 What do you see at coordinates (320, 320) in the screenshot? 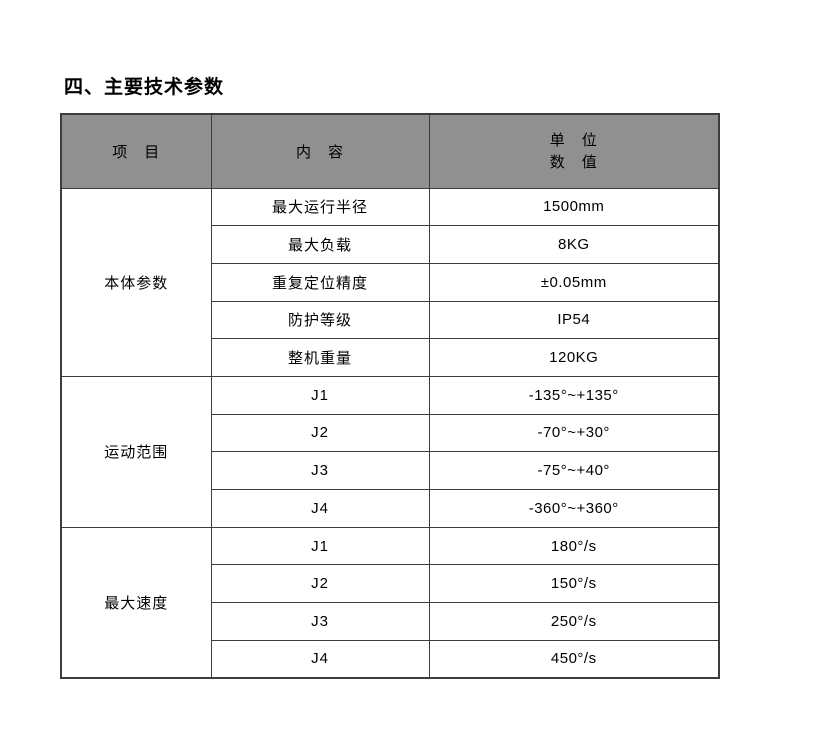
I see `param-label: 防护等级` at bounding box center [320, 320].